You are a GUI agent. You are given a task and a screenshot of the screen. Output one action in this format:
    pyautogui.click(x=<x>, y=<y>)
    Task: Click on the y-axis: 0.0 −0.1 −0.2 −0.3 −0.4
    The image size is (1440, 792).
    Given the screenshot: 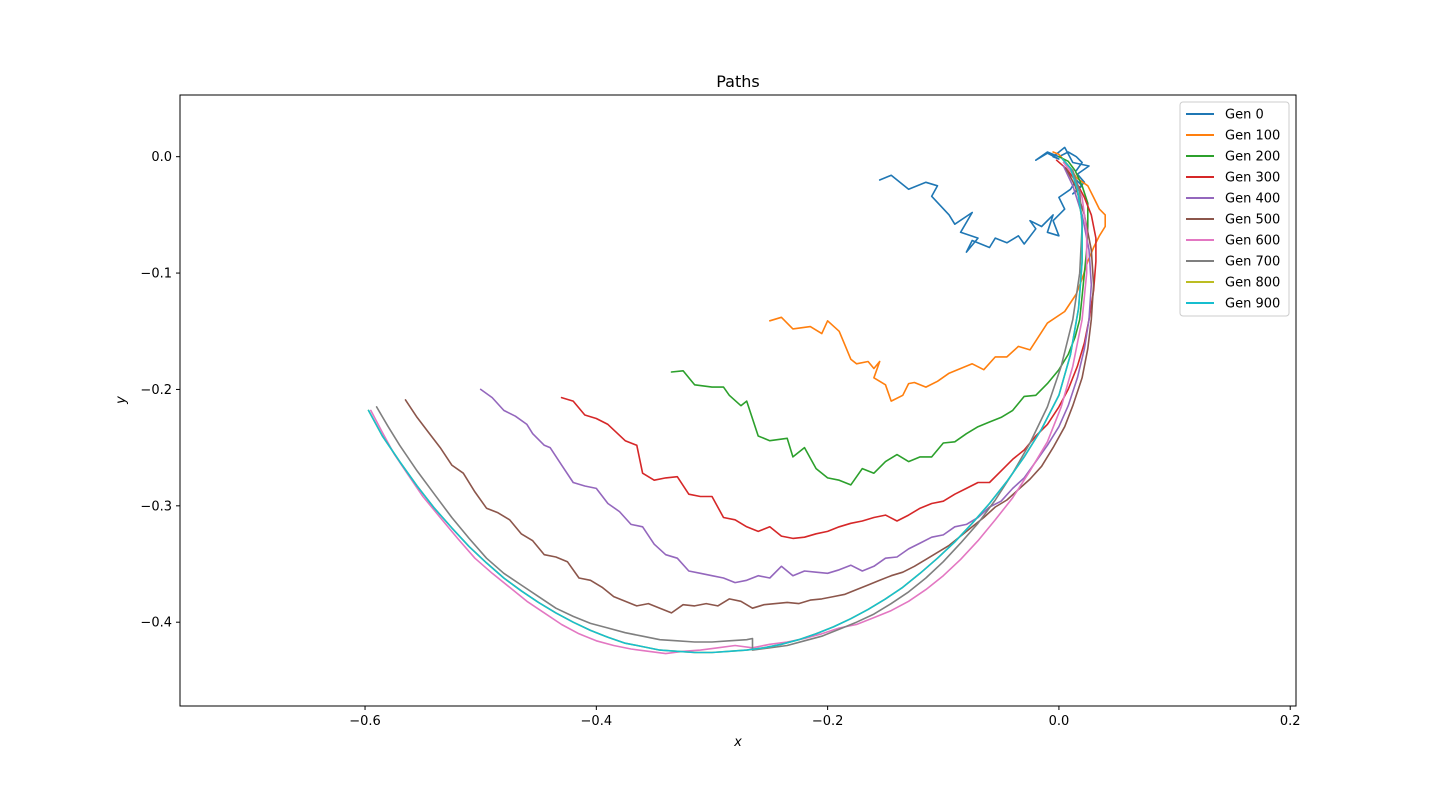 What is the action you would take?
    pyautogui.click(x=160, y=390)
    